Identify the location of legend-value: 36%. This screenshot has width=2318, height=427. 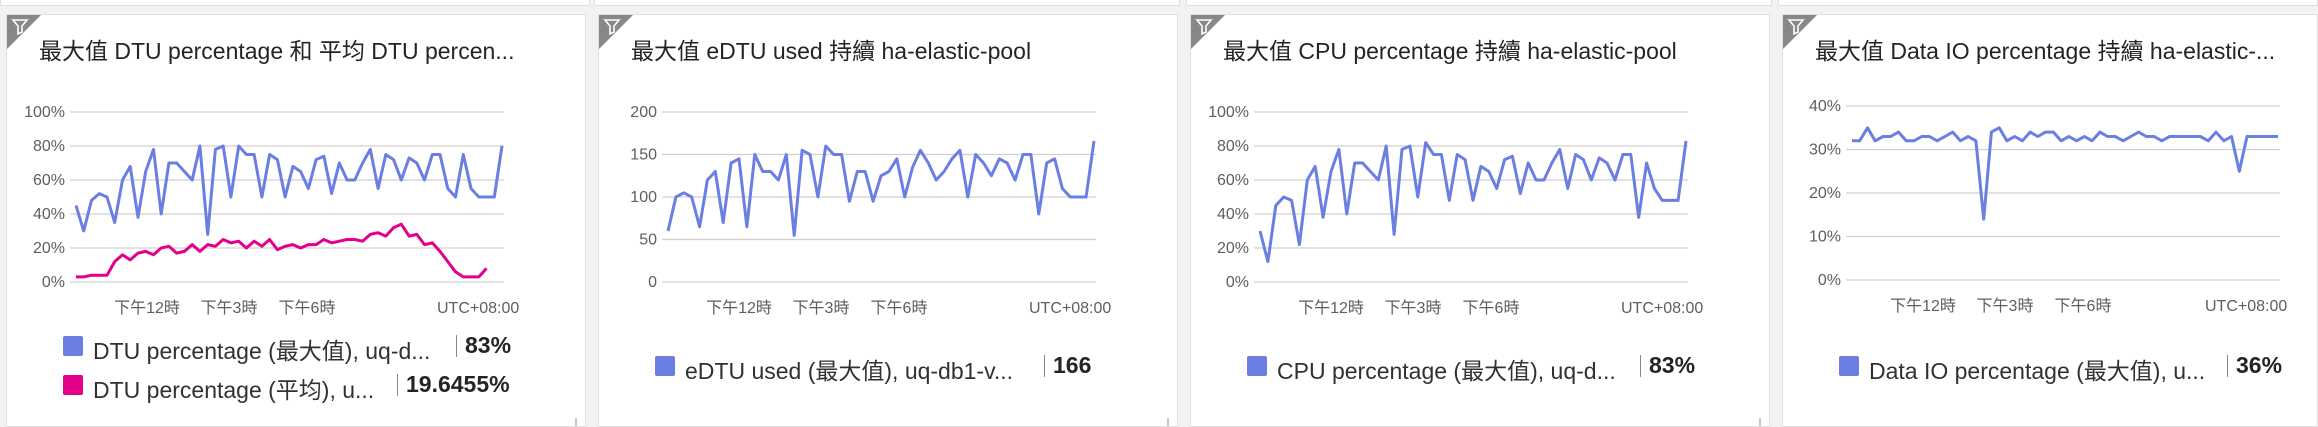
(2259, 365).